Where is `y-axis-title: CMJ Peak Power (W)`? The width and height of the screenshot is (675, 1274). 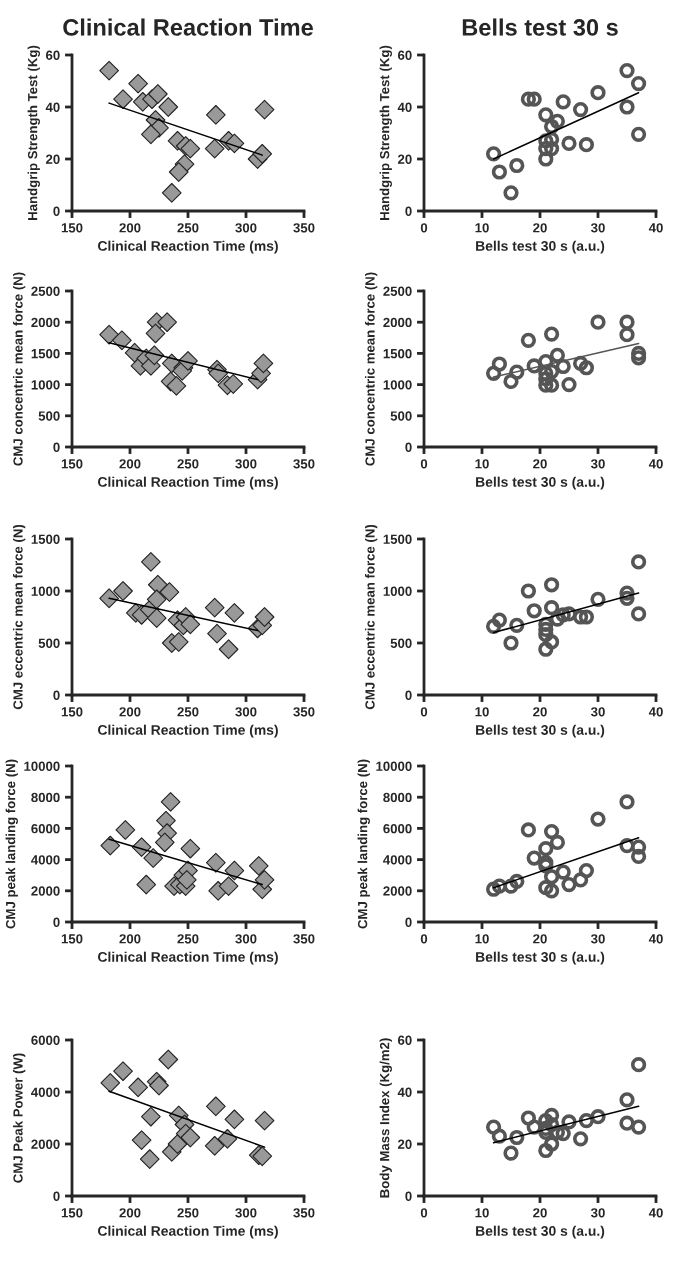
y-axis-title: CMJ Peak Power (W) is located at coordinates (19, 1118).